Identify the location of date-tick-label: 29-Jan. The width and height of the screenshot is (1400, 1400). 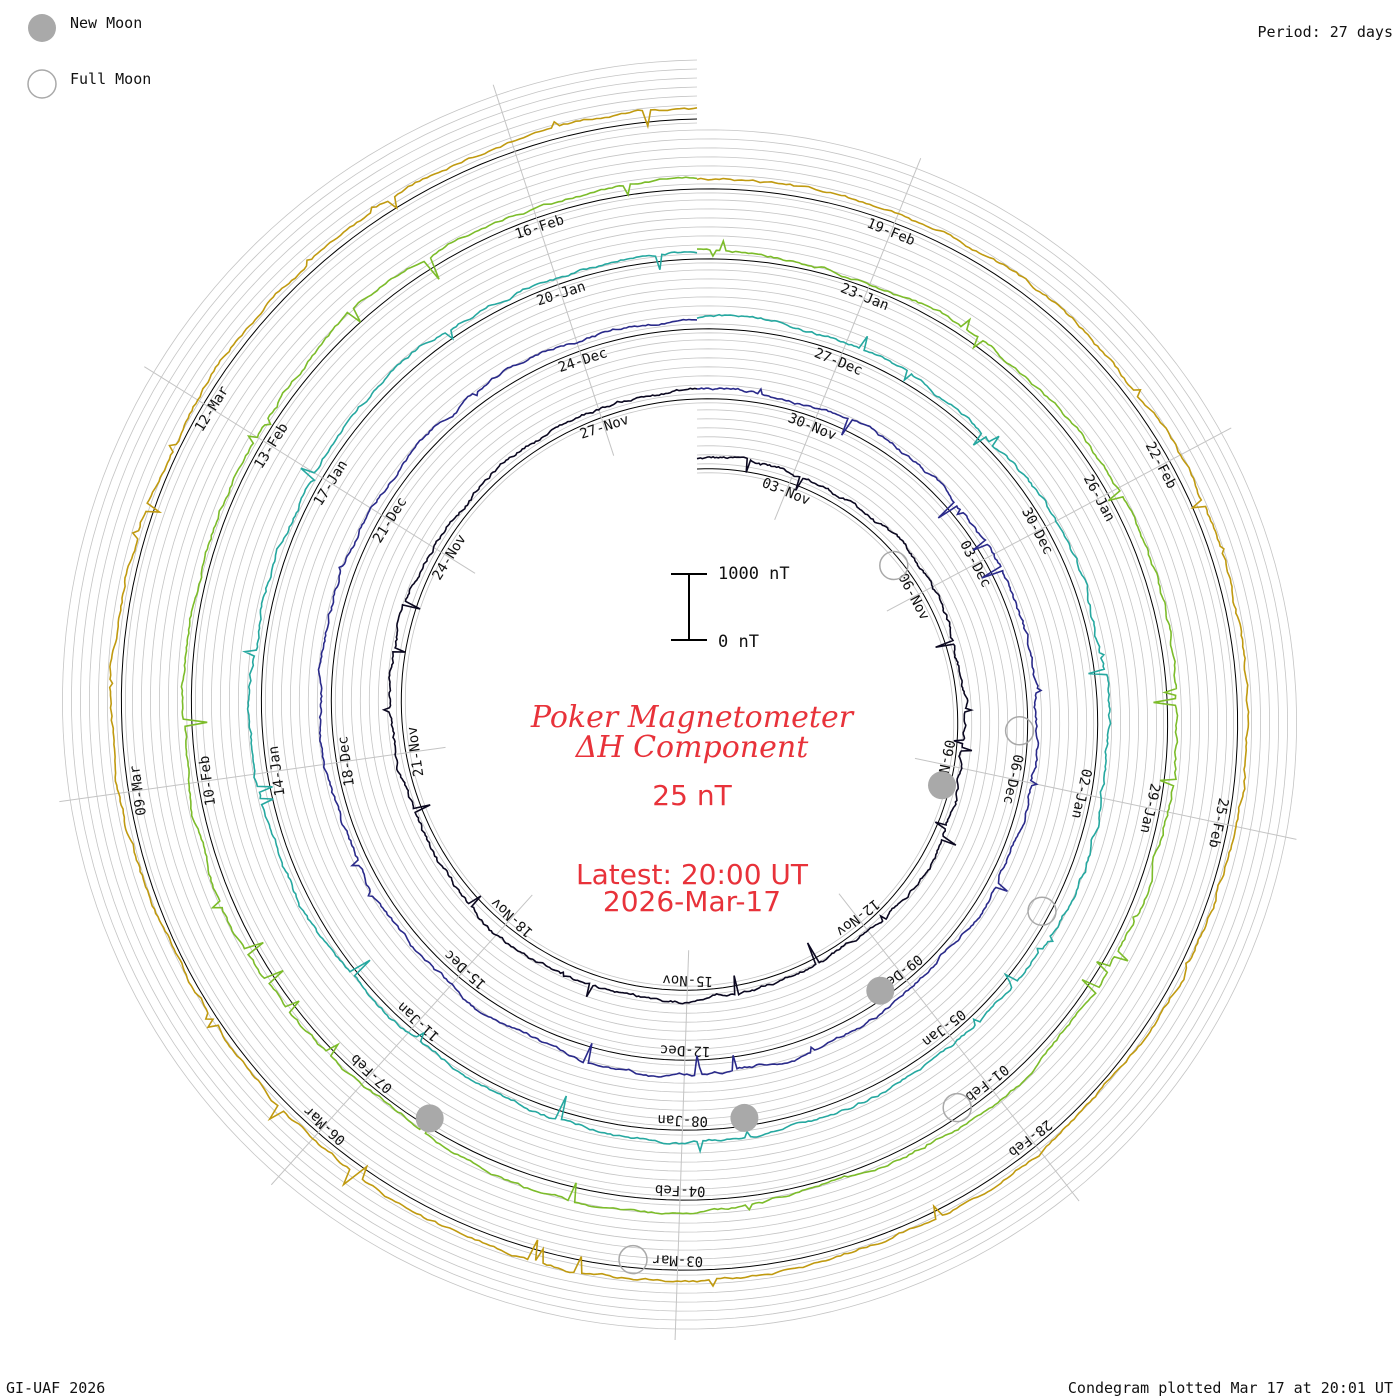
(1150, 808).